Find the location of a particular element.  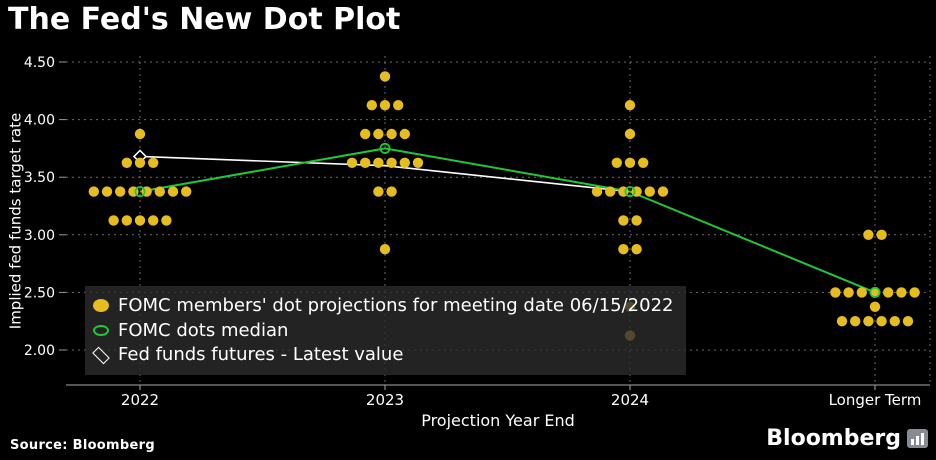

y-tick-label: 3.50 is located at coordinates (39, 178).